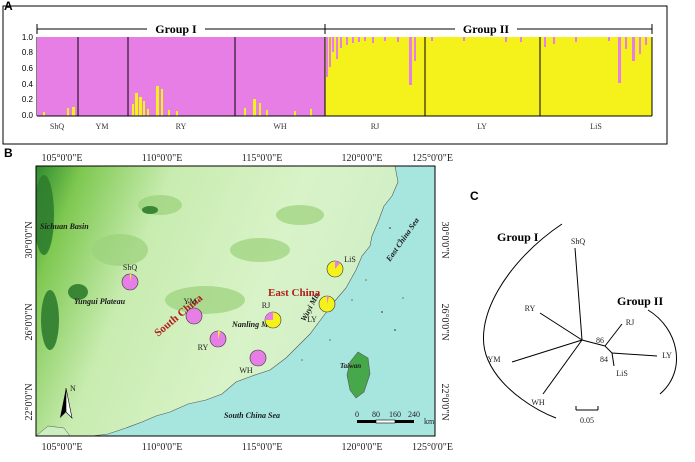 This screenshot has height=462, width=695. What do you see at coordinates (262, 447) in the screenshot?
I see `bottom-lon-115: 115°0'0"E` at bounding box center [262, 447].